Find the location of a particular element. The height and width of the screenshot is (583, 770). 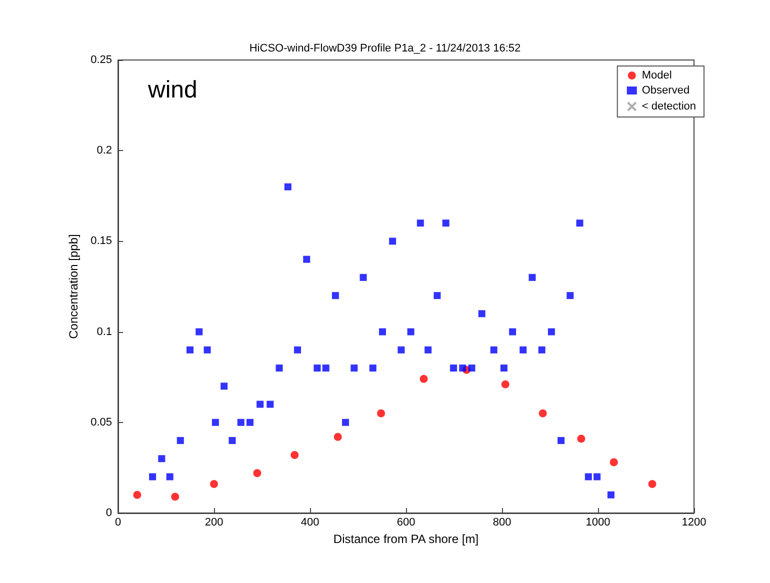

chart-title: HiCSO-wind-FlowD39 Profile P1a_2 - 11/24/2013 16:52 is located at coordinates (385, 48).